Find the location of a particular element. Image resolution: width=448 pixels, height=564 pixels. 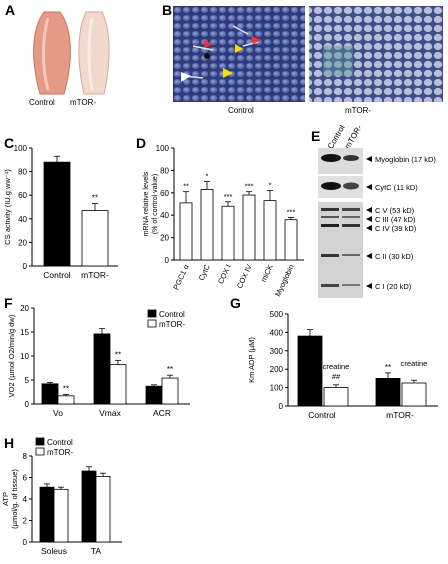

y-tick-label: 2 is located at coordinates (25, 521).